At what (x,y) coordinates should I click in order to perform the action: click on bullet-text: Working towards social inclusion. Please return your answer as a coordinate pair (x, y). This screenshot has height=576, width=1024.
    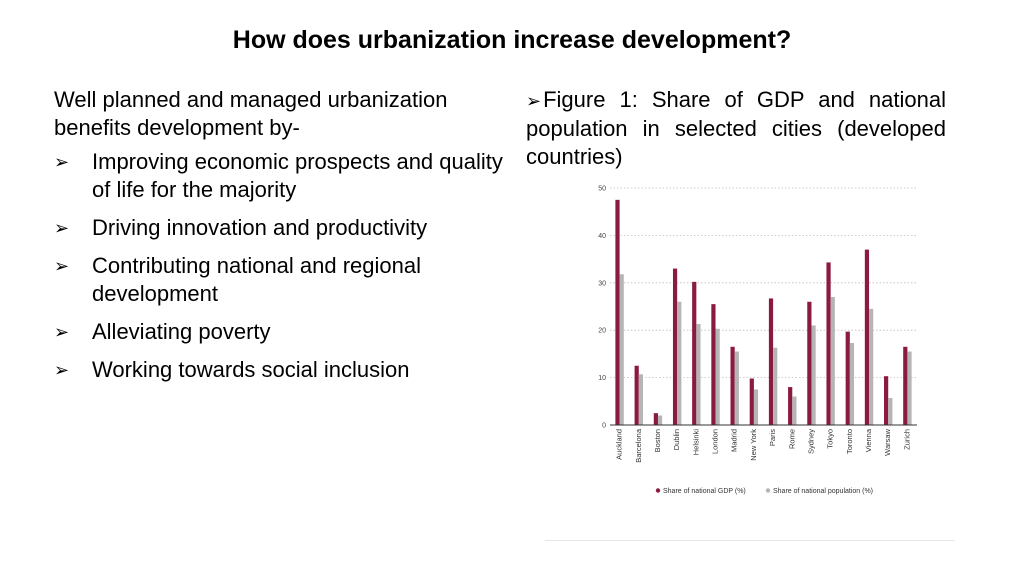
    Looking at the image, I should click on (251, 369).